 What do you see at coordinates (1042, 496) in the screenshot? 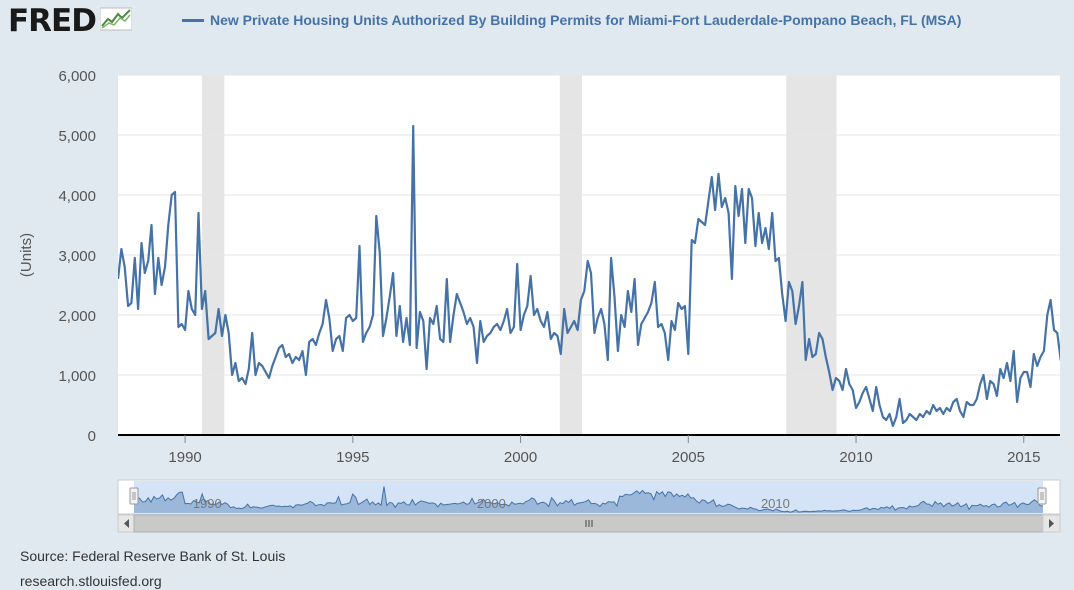
I see `navigator-handle-right` at bounding box center [1042, 496].